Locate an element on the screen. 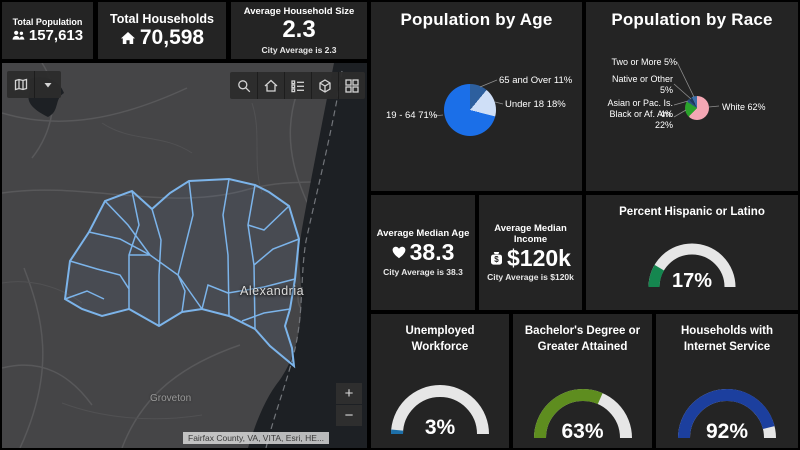 The image size is (800, 450). stat-title: Average Median Age is located at coordinates (423, 234).